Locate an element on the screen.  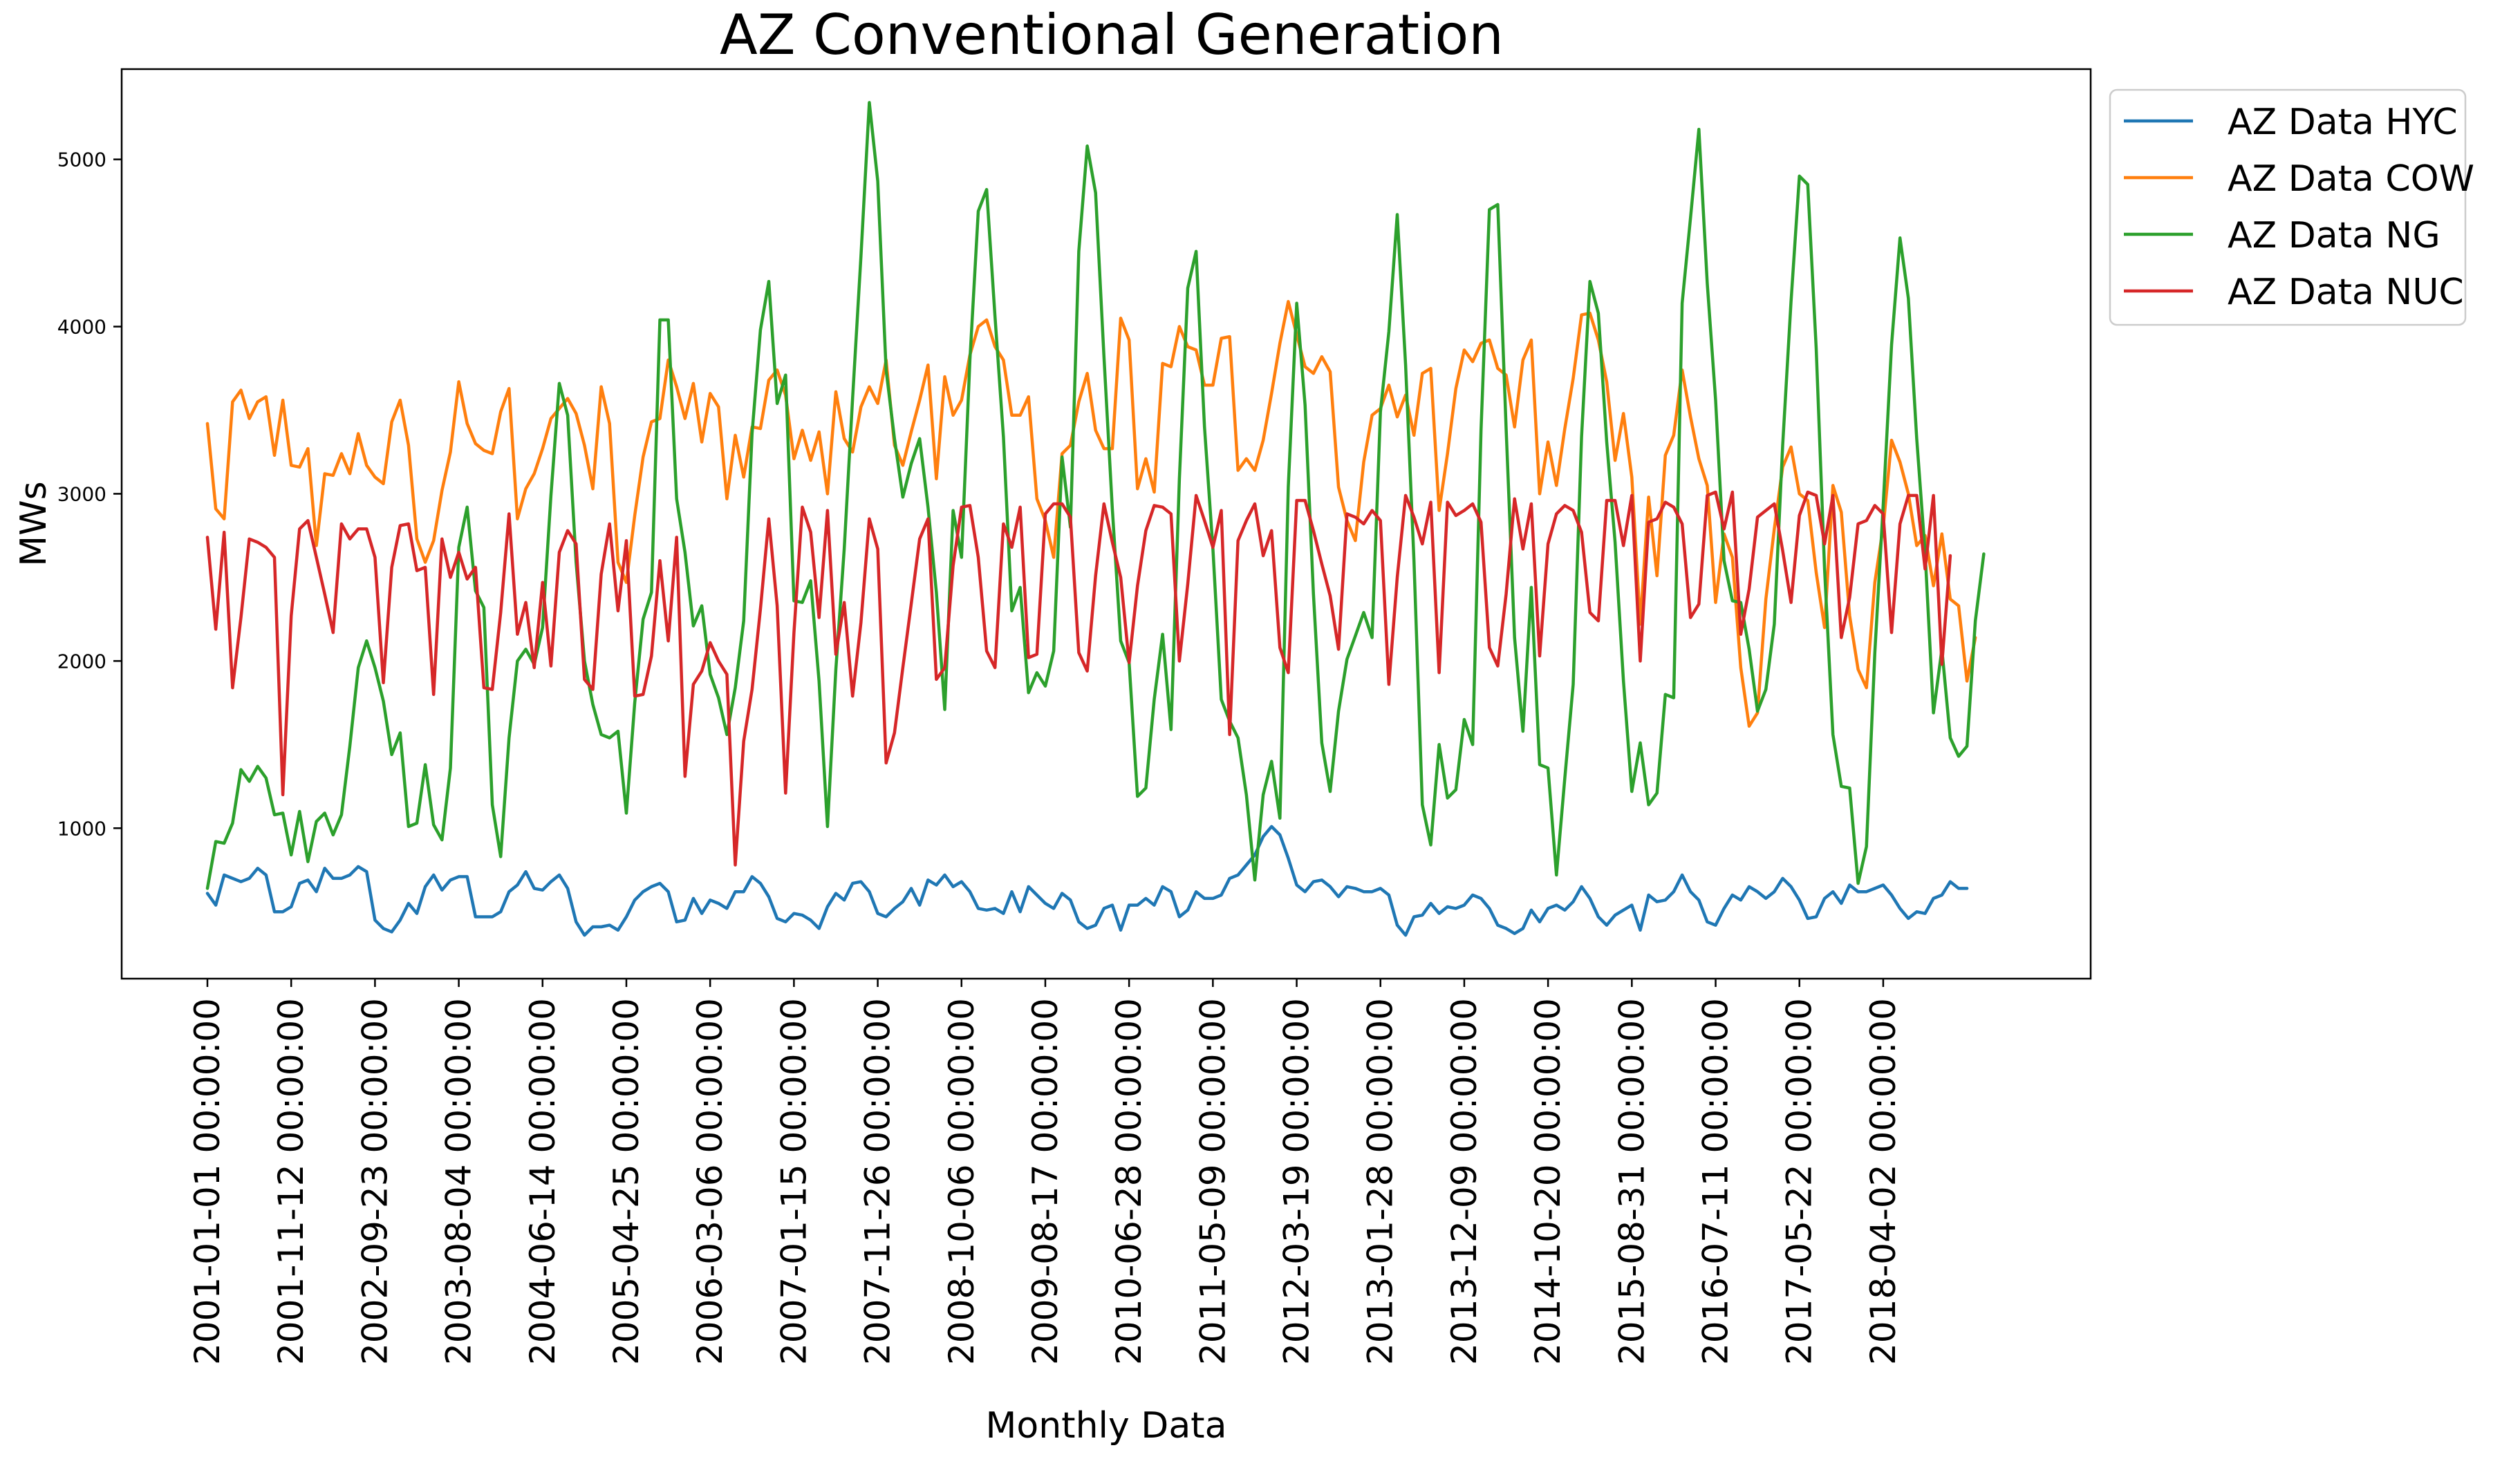
x-tick-label-3: 2003-08-04 00:00:00 is located at coordinates (459, 1181).